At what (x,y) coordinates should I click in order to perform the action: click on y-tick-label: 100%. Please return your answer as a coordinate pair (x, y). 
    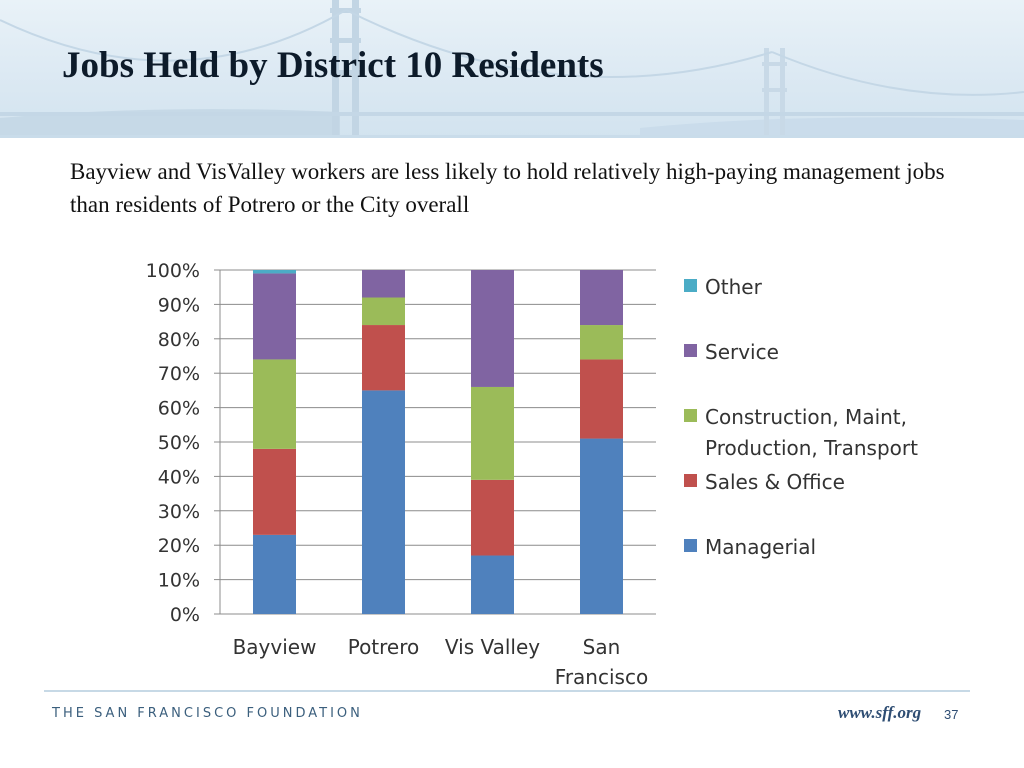
    Looking at the image, I should click on (173, 271).